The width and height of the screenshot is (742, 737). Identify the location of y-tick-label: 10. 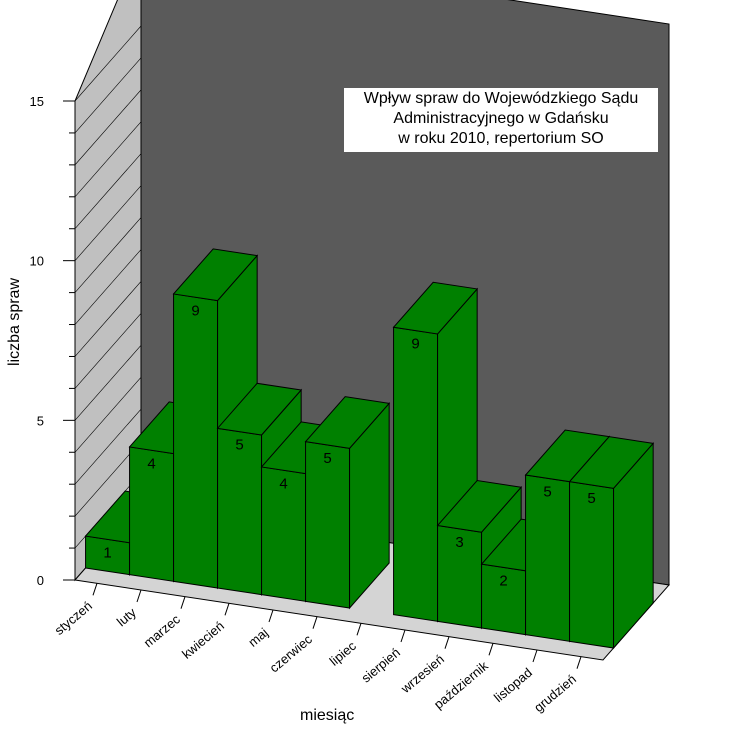
(37, 261).